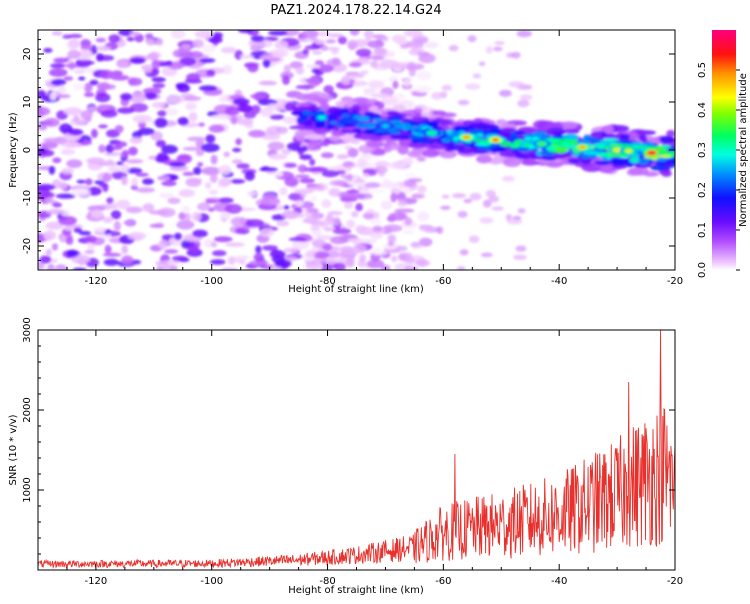  Describe the element at coordinates (443, 281) in the screenshot. I see `heatmap-x-tick-label: -60` at that location.